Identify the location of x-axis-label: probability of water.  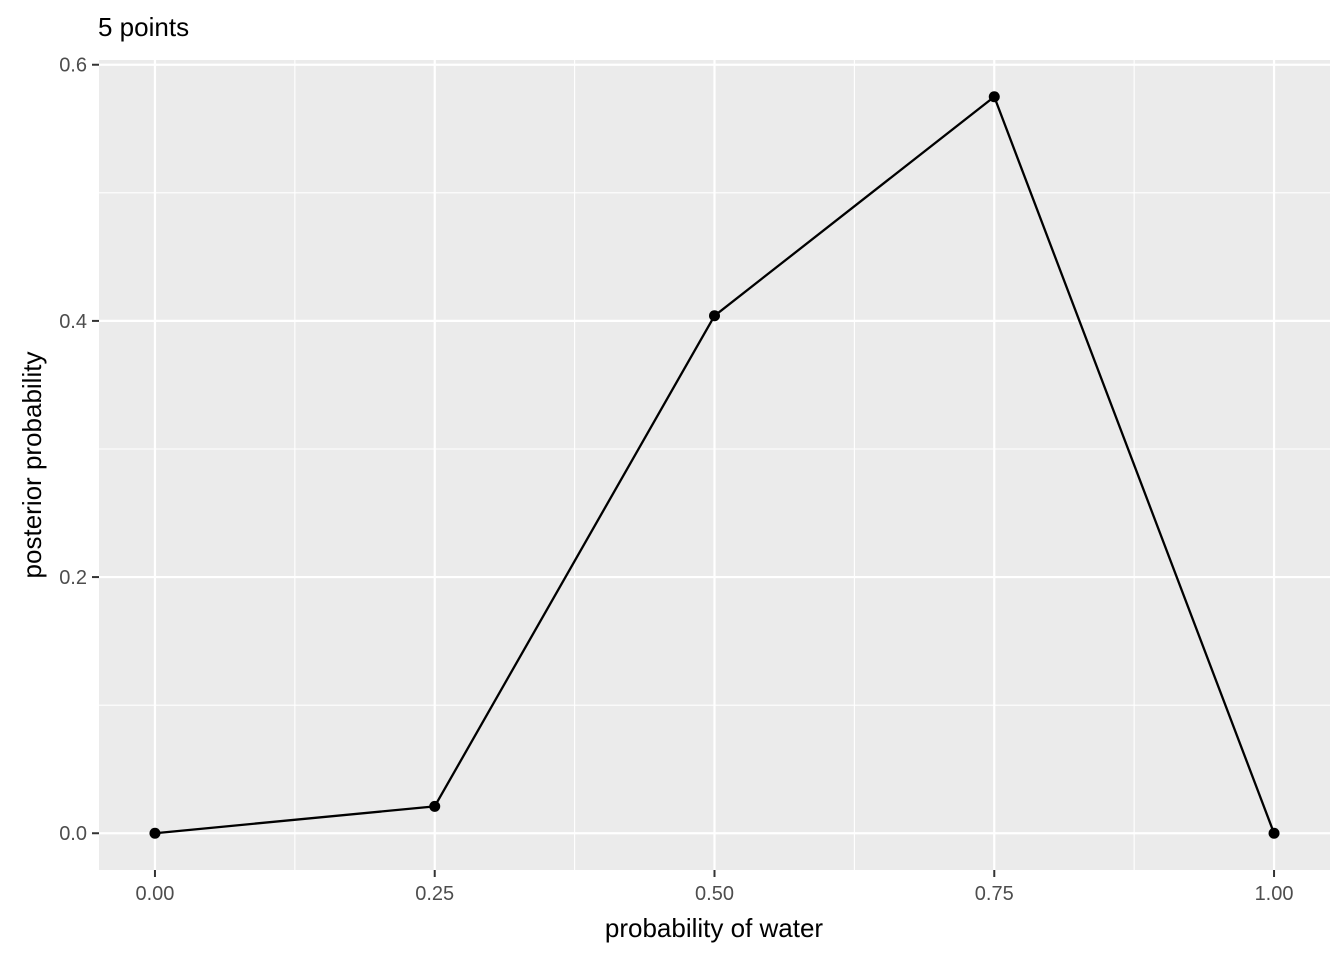
(714, 928).